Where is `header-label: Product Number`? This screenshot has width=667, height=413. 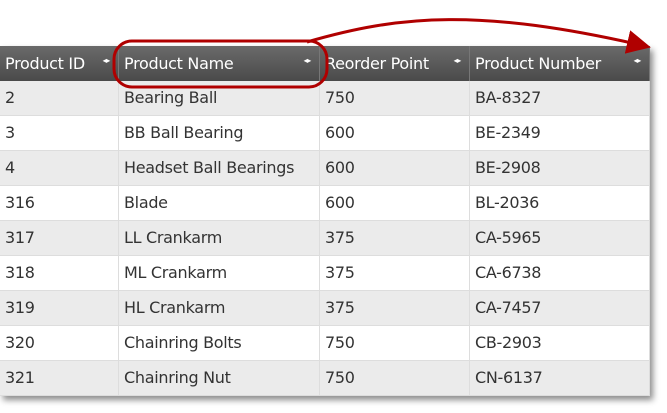 header-label: Product Number is located at coordinates (538, 63).